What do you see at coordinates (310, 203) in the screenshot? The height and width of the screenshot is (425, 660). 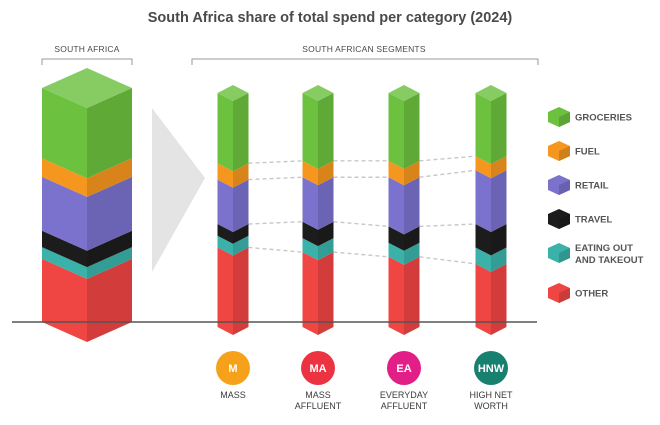 I see `bar-ma-retail-left-face` at bounding box center [310, 203].